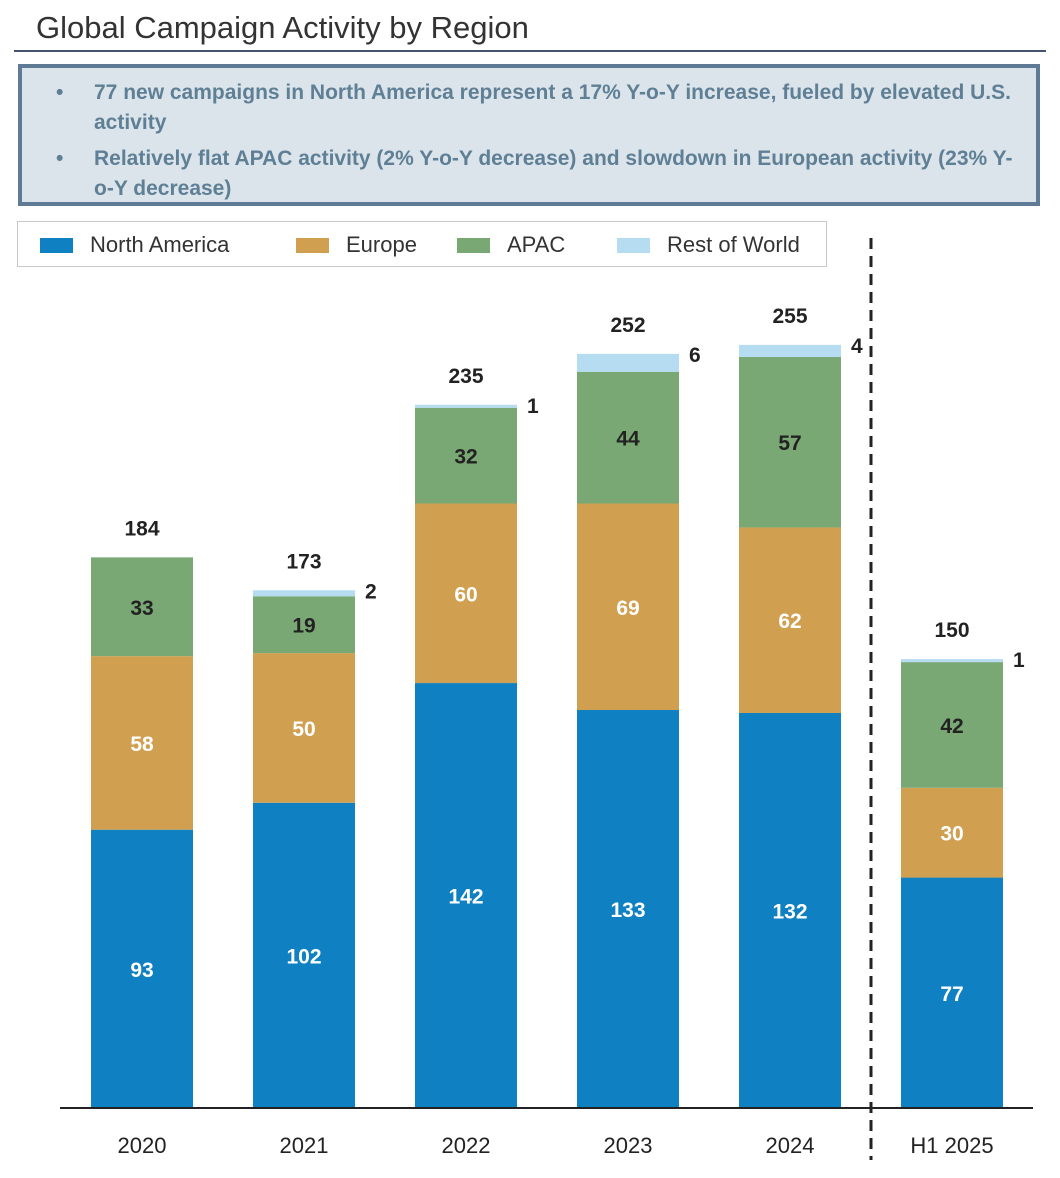 The height and width of the screenshot is (1178, 1060). What do you see at coordinates (627, 325) in the screenshot?
I see `total-label: 252` at bounding box center [627, 325].